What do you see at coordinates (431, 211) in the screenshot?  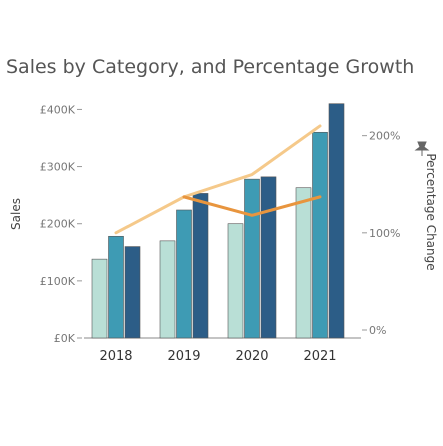 I see `y2-axis-title: Percentage Change` at bounding box center [431, 211].